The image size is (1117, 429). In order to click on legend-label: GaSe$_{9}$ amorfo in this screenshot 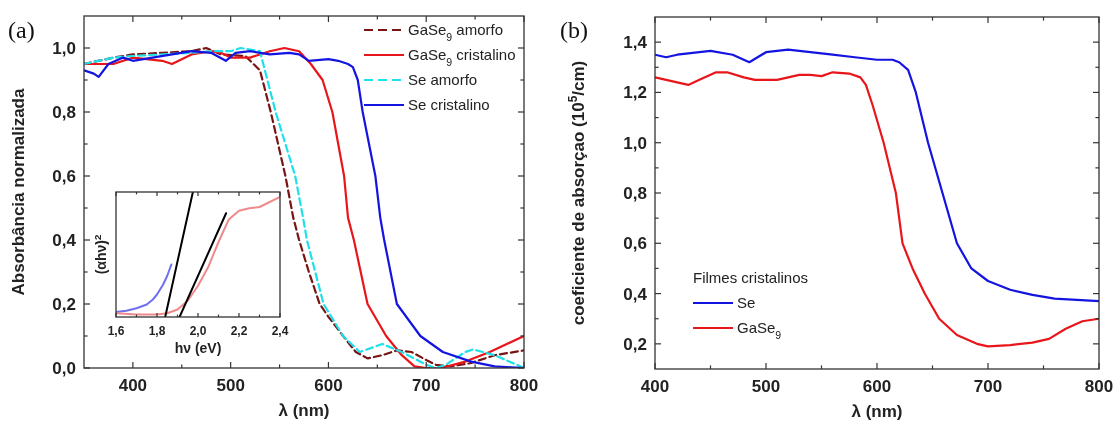, I will do `click(456, 32)`.